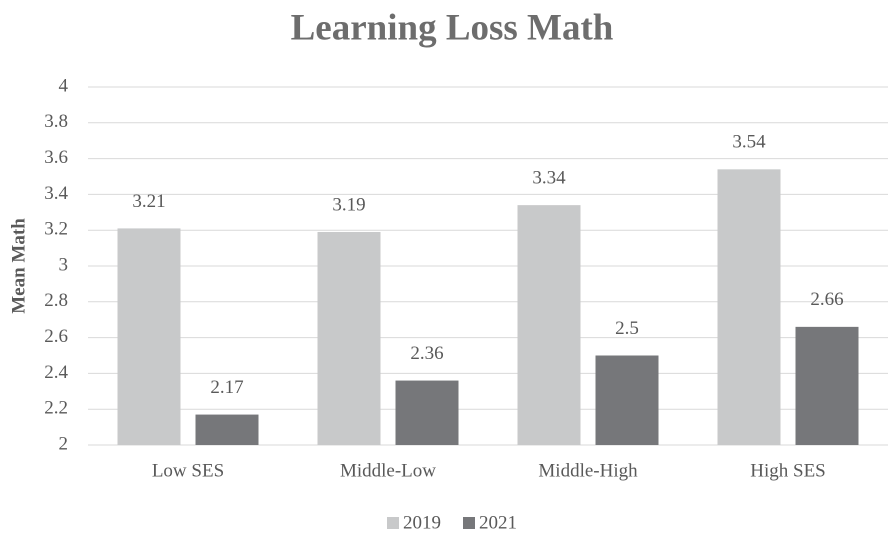 Image resolution: width=890 pixels, height=534 pixels. What do you see at coordinates (452, 27) in the screenshot?
I see `chart-title: Learning Loss Math` at bounding box center [452, 27].